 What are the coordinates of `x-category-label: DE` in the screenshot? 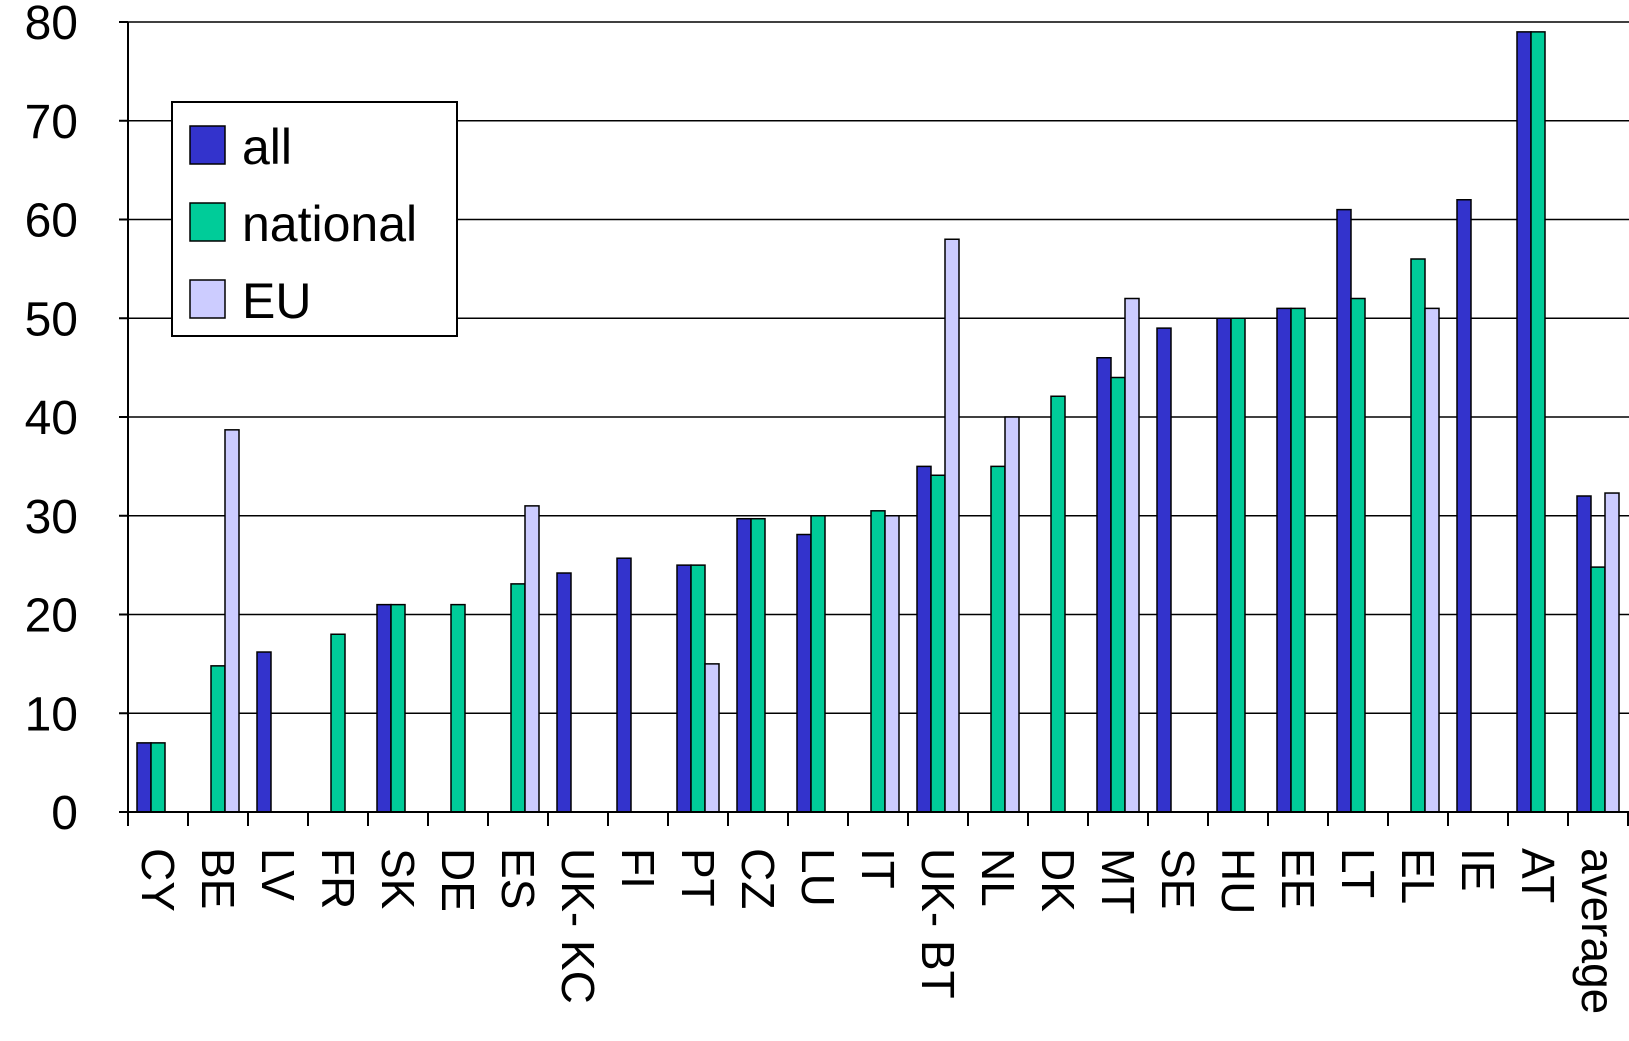 It's located at (458, 880).